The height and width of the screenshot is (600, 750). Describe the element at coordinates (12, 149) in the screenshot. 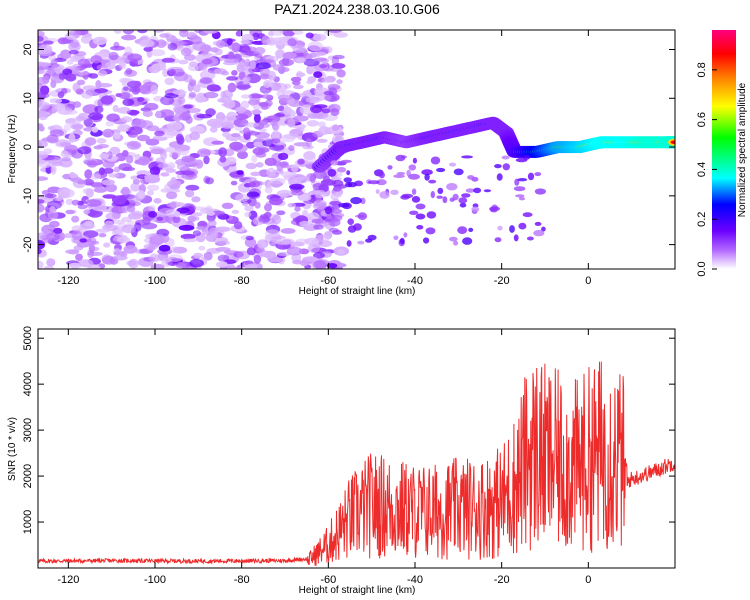

I see `heatmap-y-label: Frequency (Hz)` at that location.